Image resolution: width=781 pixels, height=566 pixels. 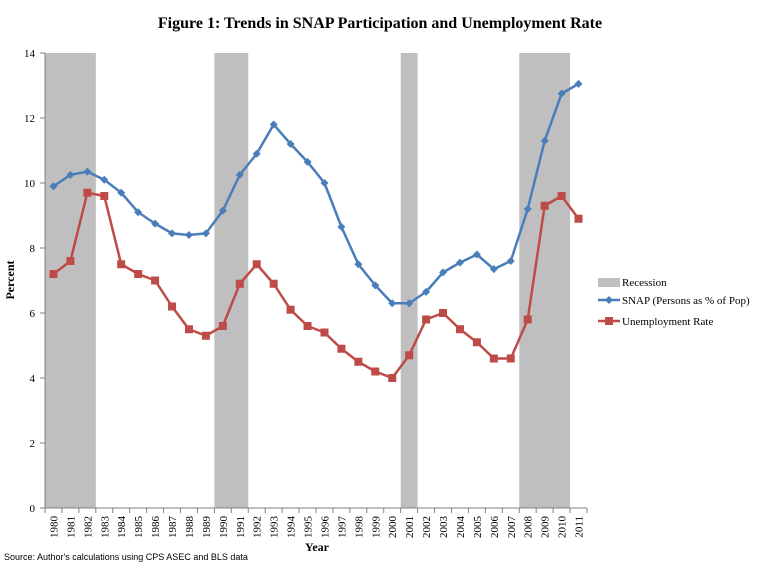 What do you see at coordinates (138, 212) in the screenshot?
I see `snap-point-1985` at bounding box center [138, 212].